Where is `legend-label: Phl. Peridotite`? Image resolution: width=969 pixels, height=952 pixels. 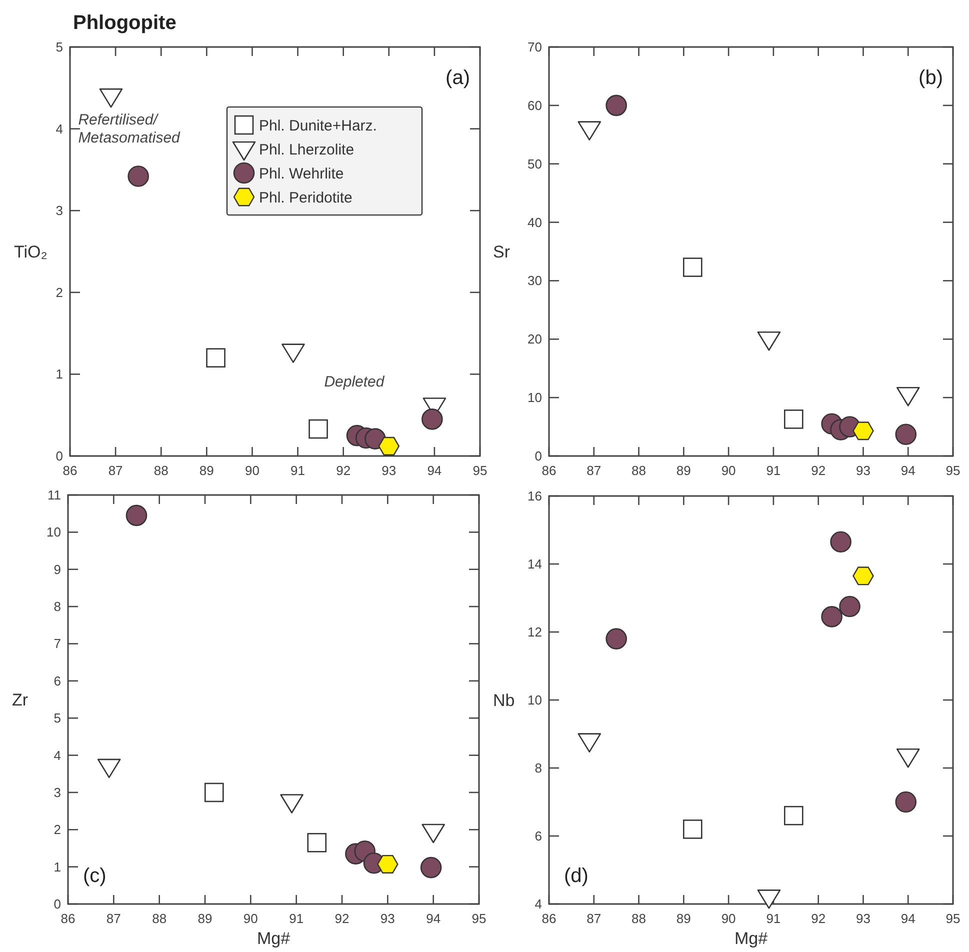 legend-label: Phl. Peridotite is located at coordinates (305, 198).